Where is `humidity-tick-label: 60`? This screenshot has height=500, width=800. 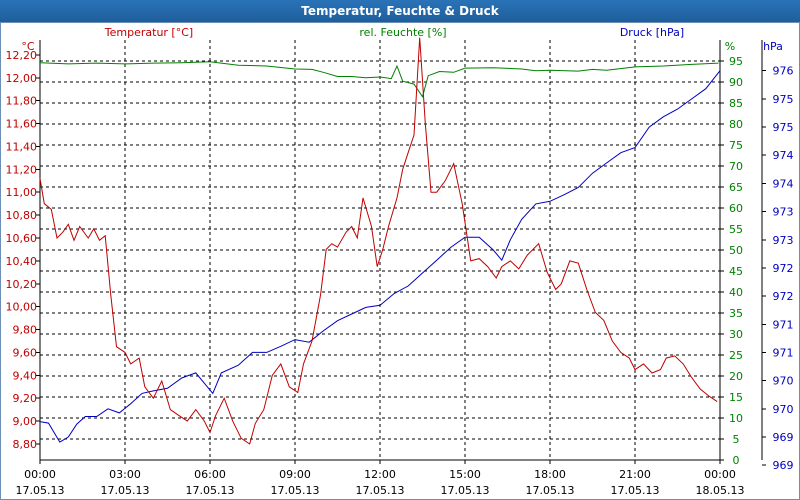
humidity-tick-label: 60 is located at coordinates (736, 208).